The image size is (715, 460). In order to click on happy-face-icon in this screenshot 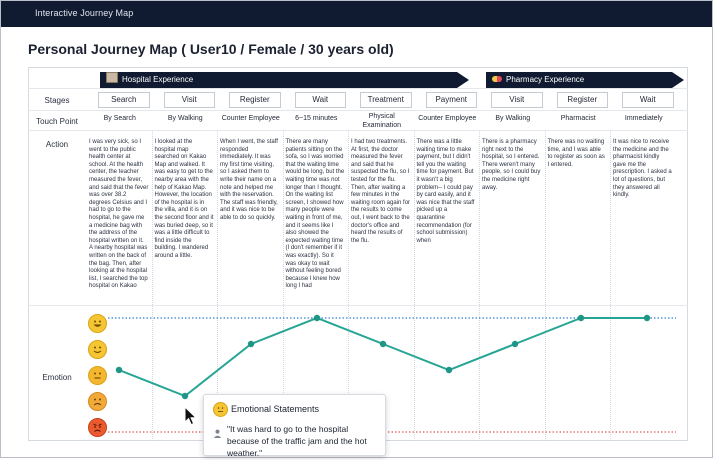, I will do `click(97, 349)`.